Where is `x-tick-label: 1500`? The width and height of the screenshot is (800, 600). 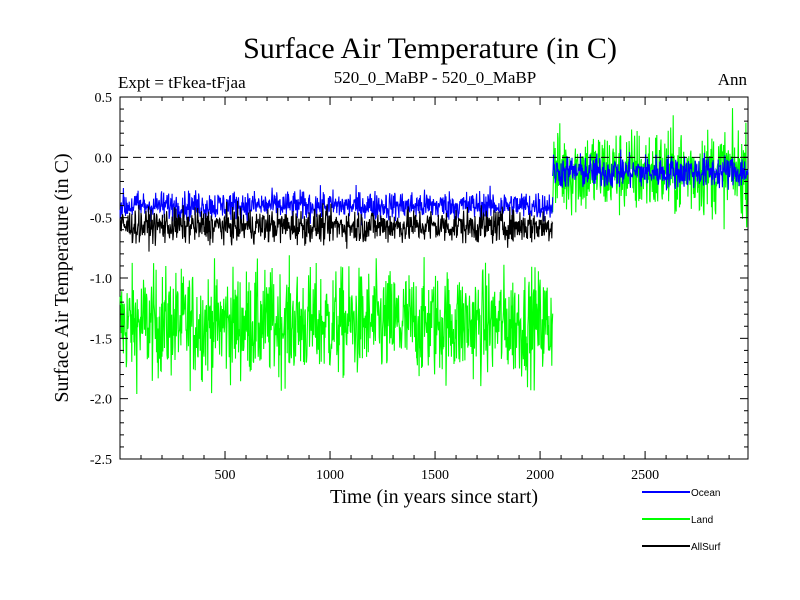
x-tick-label: 1500 is located at coordinates (435, 475).